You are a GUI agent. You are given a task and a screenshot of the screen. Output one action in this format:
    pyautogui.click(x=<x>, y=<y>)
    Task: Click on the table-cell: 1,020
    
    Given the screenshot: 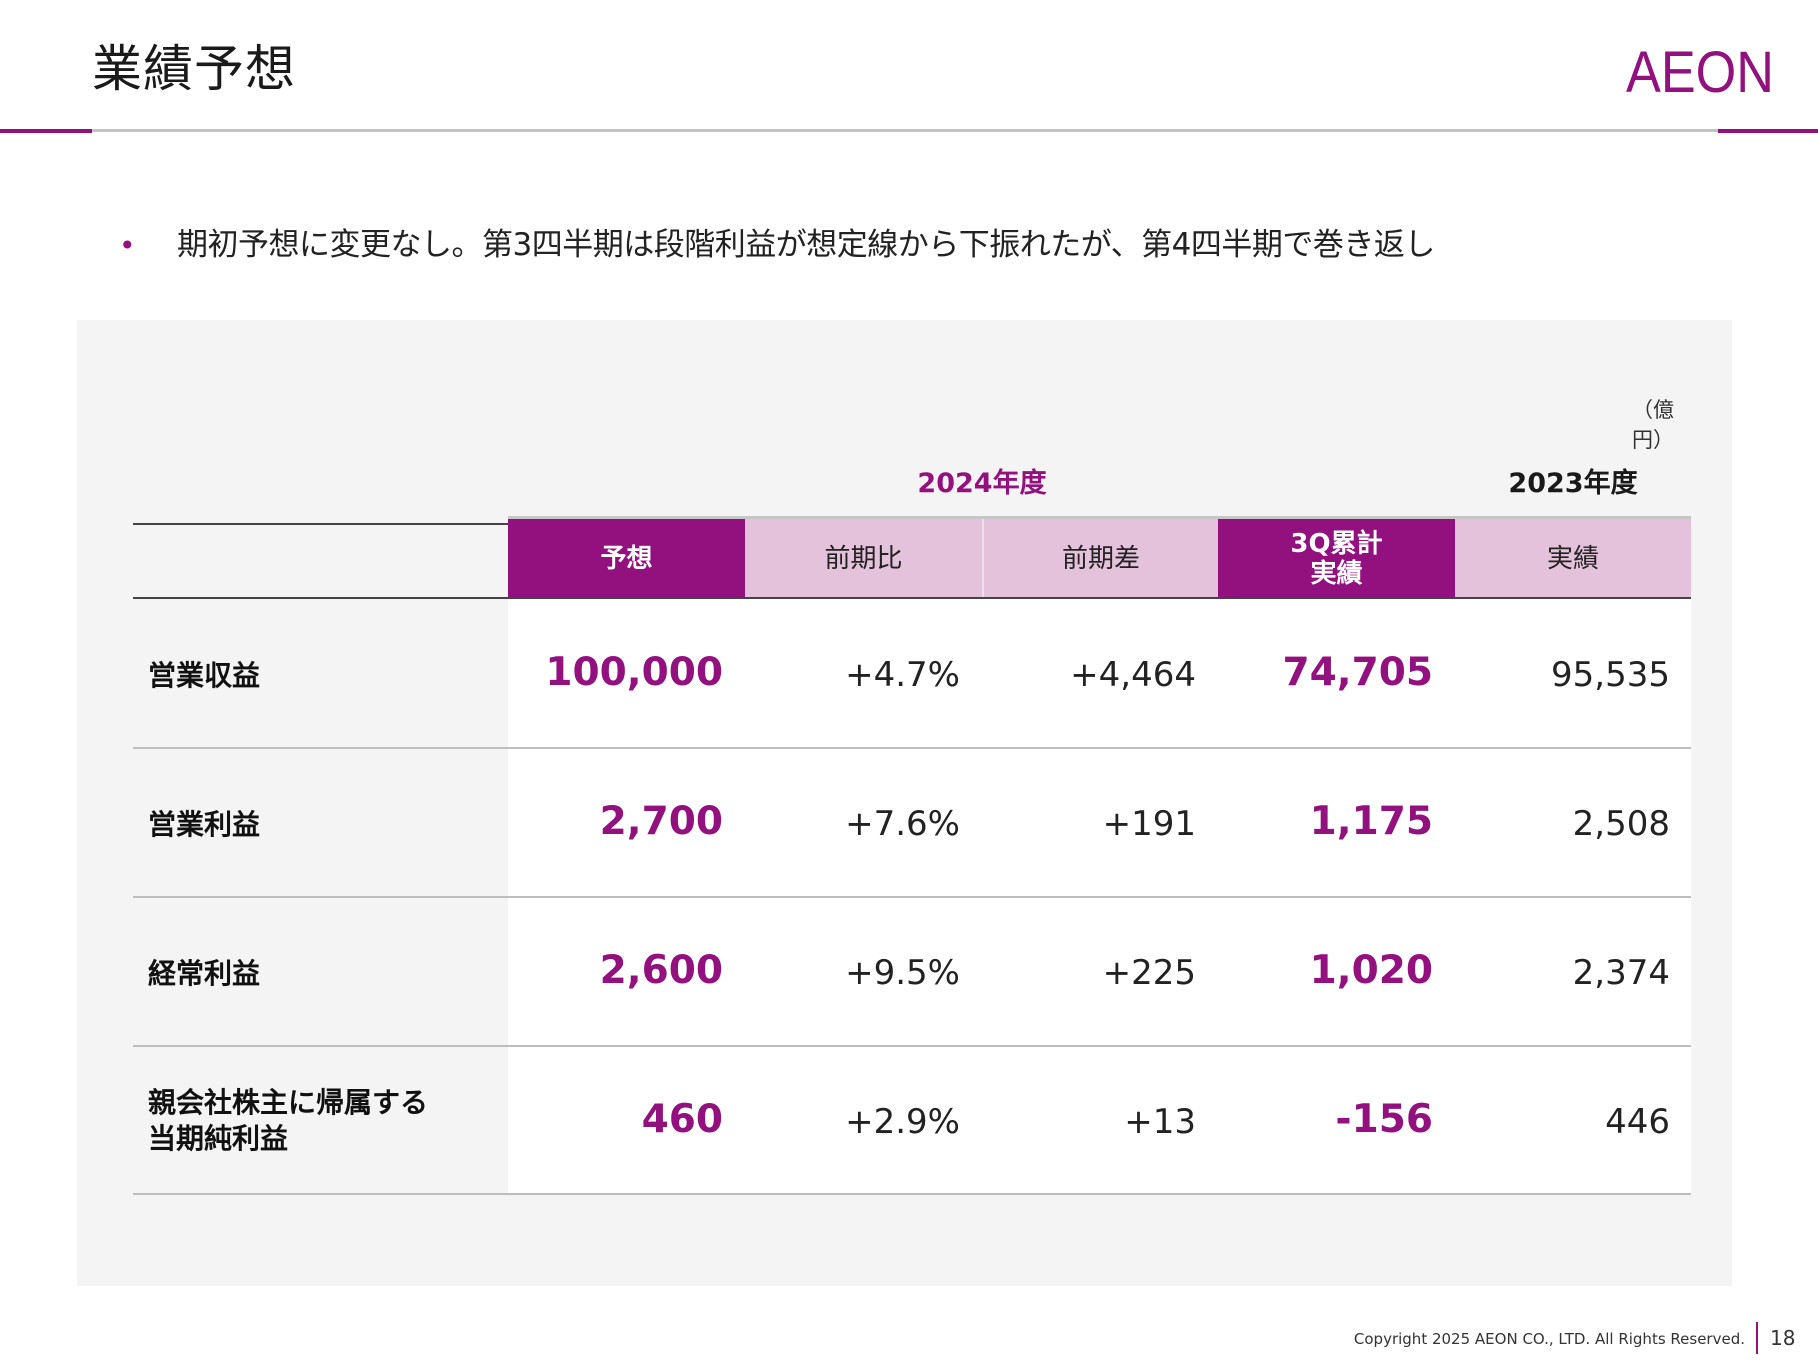 What is the action you would take?
    pyautogui.click(x=1371, y=970)
    